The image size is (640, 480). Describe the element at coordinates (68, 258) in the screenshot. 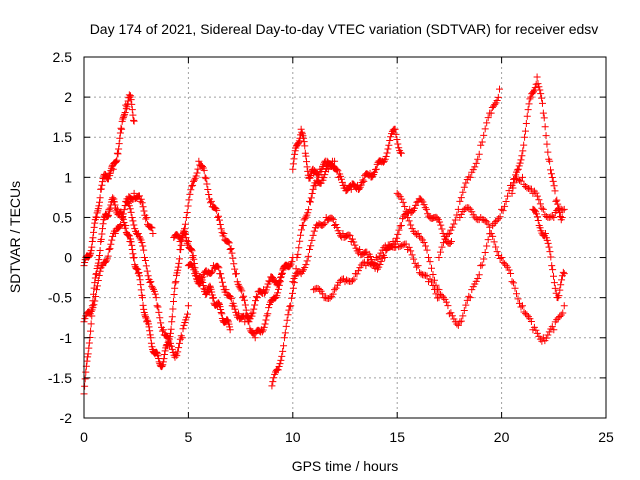

I see `y-tick-label: 0` at that location.